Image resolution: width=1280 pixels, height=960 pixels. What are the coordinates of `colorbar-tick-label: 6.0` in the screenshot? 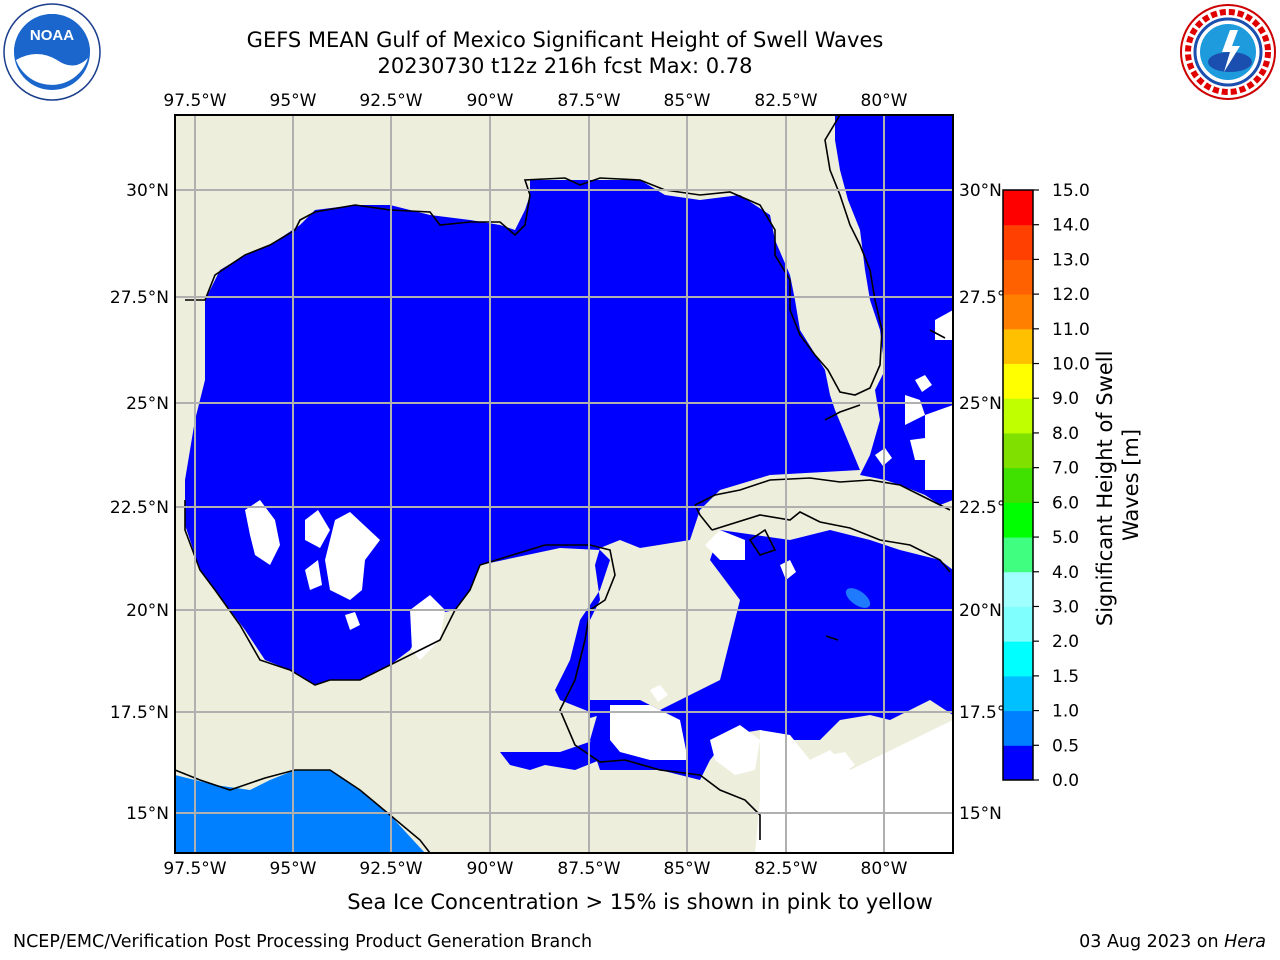 It's located at (1065, 503).